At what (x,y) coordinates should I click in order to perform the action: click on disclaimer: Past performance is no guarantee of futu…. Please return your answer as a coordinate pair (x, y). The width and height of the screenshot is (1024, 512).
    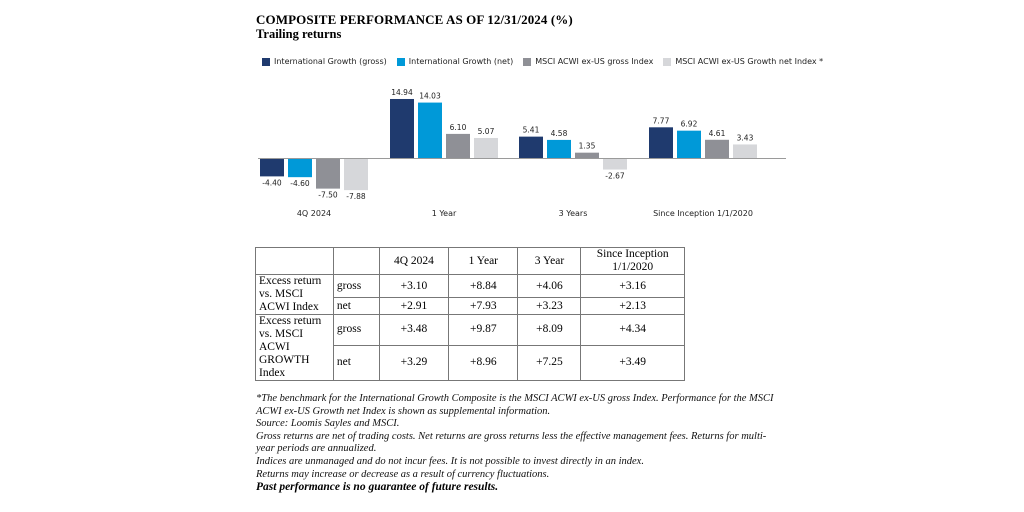
    Looking at the image, I should click on (377, 487).